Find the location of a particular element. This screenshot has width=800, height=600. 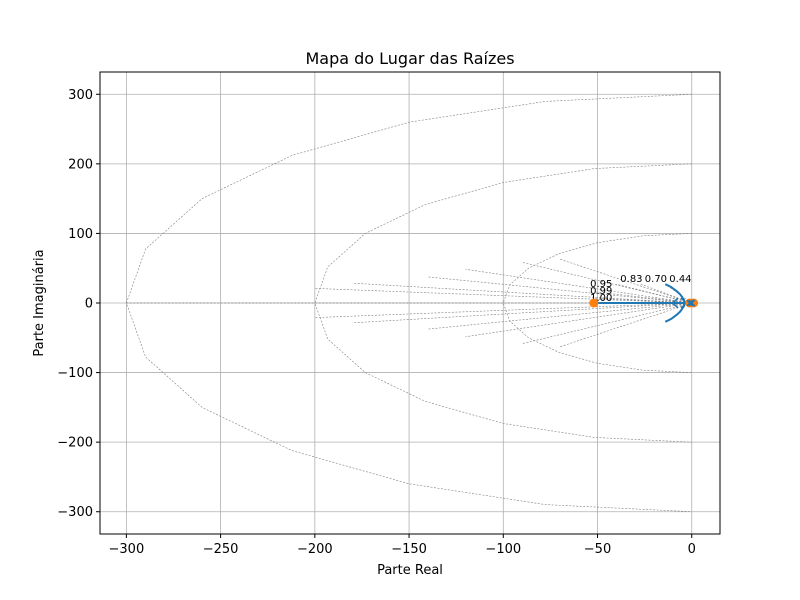

x-axis-label: Parte Real is located at coordinates (410, 570).